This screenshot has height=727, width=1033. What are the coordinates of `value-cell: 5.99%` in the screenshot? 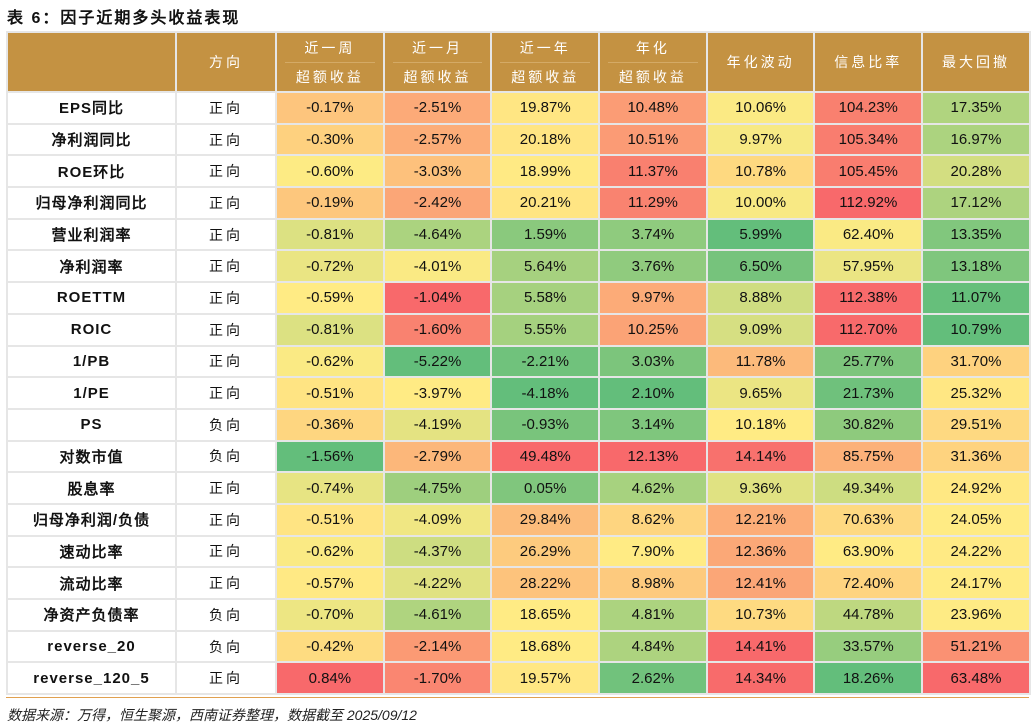 It's located at (760, 234).